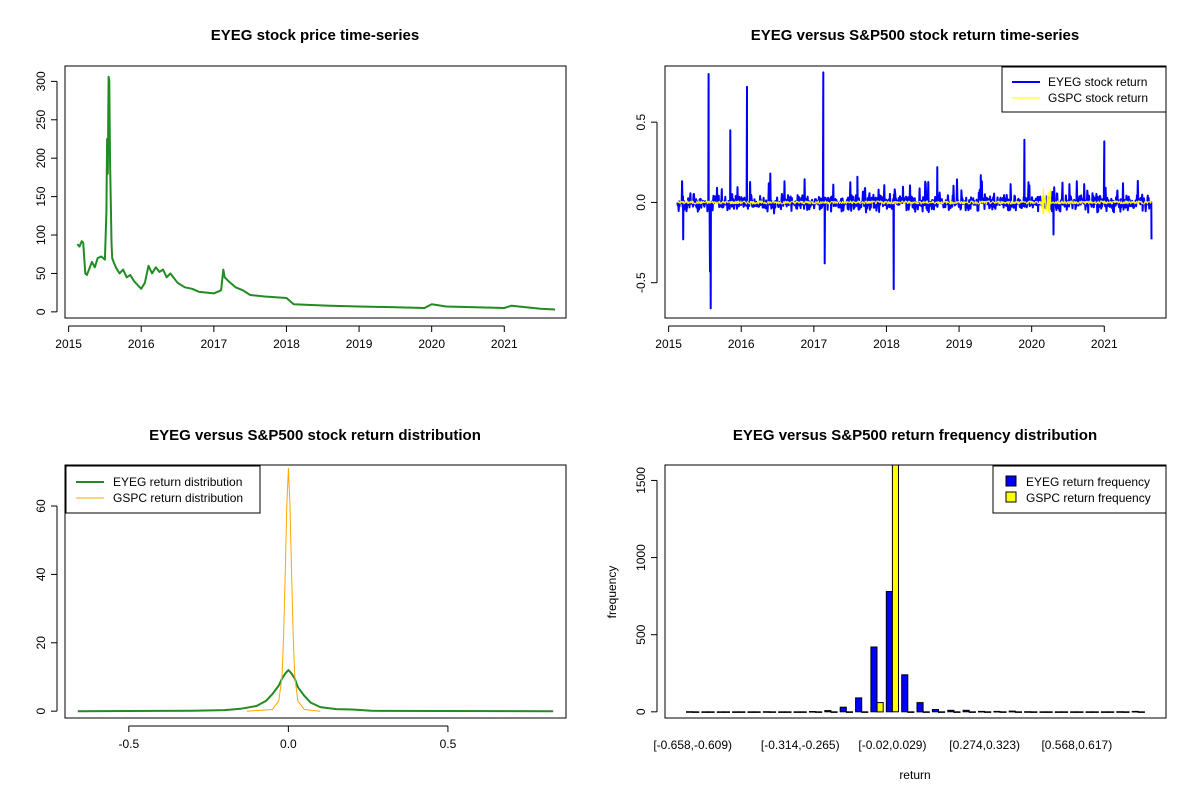 This screenshot has width=1200, height=800. Describe the element at coordinates (41, 235) in the screenshot. I see `y-tick-label: 100` at that location.